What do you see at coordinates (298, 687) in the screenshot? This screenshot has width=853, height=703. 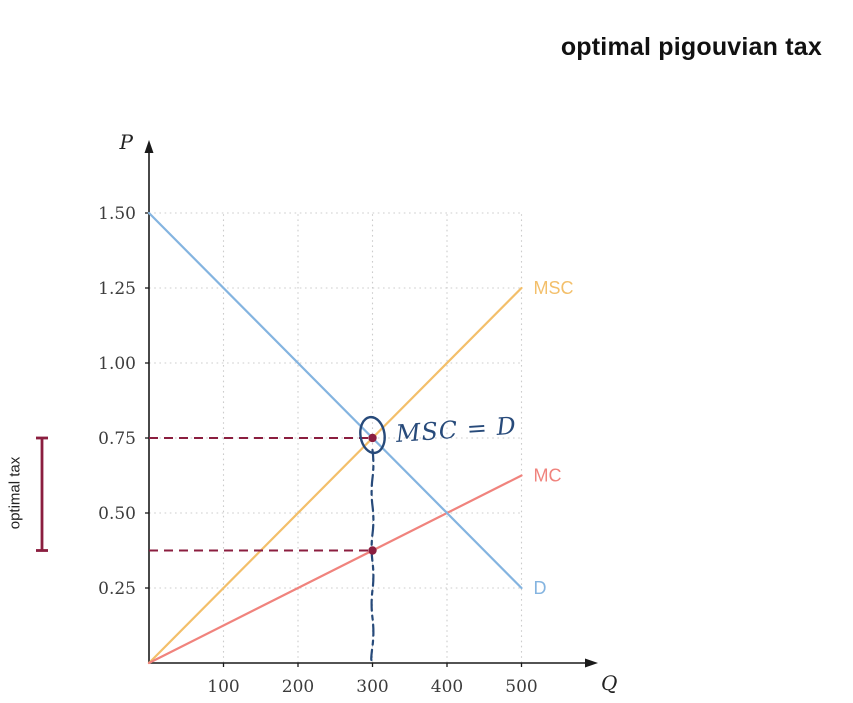 I see `x-tick-label: 200` at bounding box center [298, 687].